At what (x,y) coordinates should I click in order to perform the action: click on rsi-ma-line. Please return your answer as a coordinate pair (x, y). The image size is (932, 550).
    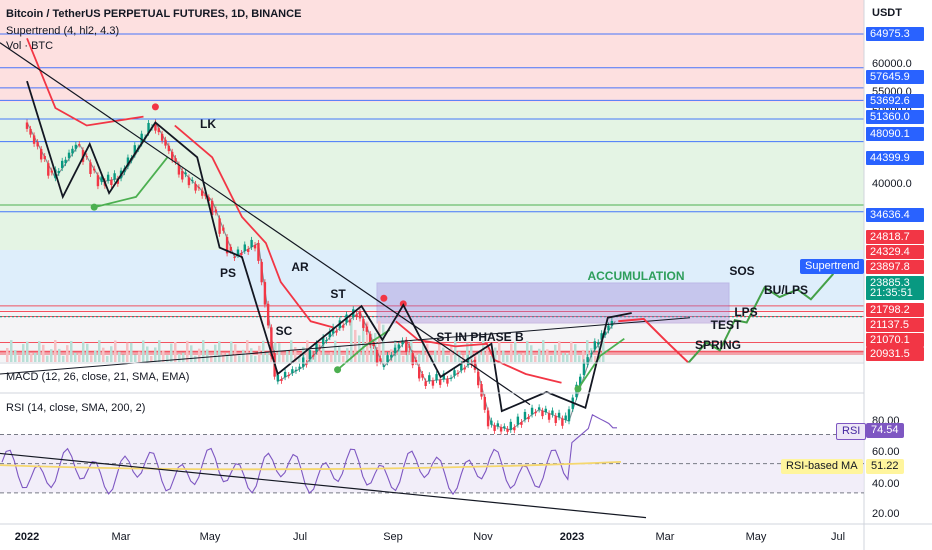
    Looking at the image, I should click on (311, 465).